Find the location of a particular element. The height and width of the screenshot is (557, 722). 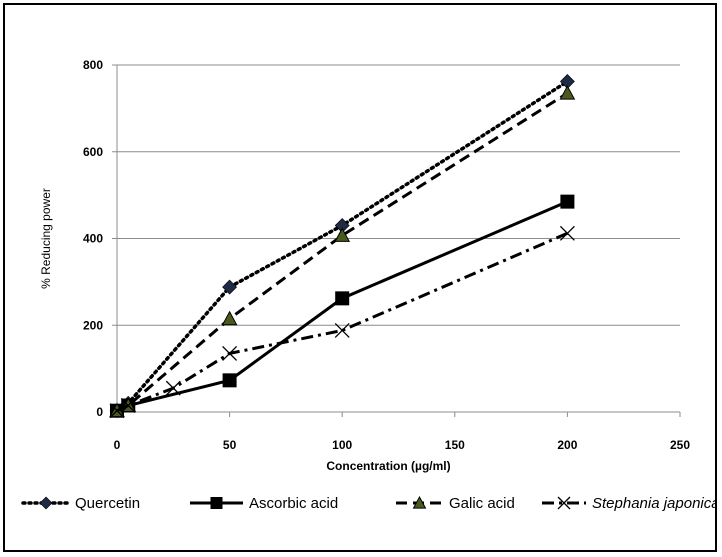

y-tick-label: 400 is located at coordinates (93, 239).